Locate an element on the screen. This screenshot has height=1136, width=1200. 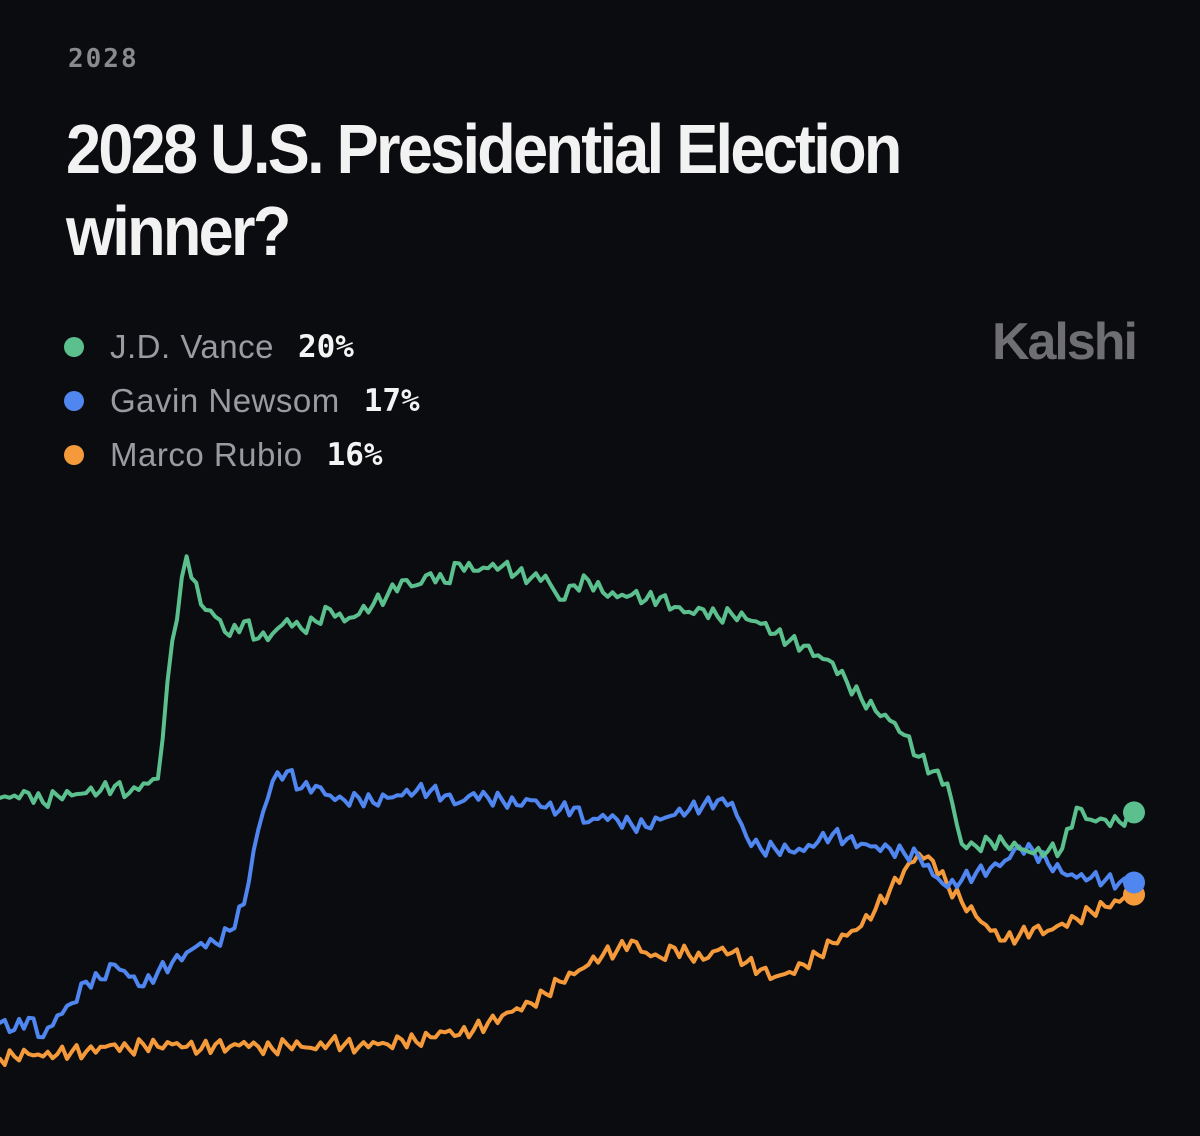
legend-item-vance: J.D. Vance 20% is located at coordinates (242, 347).